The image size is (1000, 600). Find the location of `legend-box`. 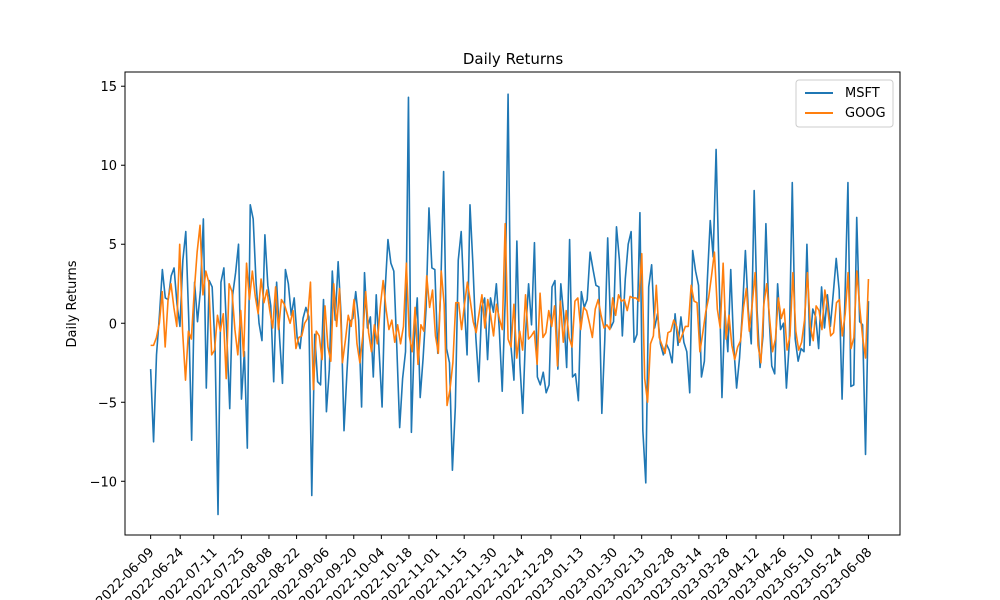

legend-box is located at coordinates (844, 103).